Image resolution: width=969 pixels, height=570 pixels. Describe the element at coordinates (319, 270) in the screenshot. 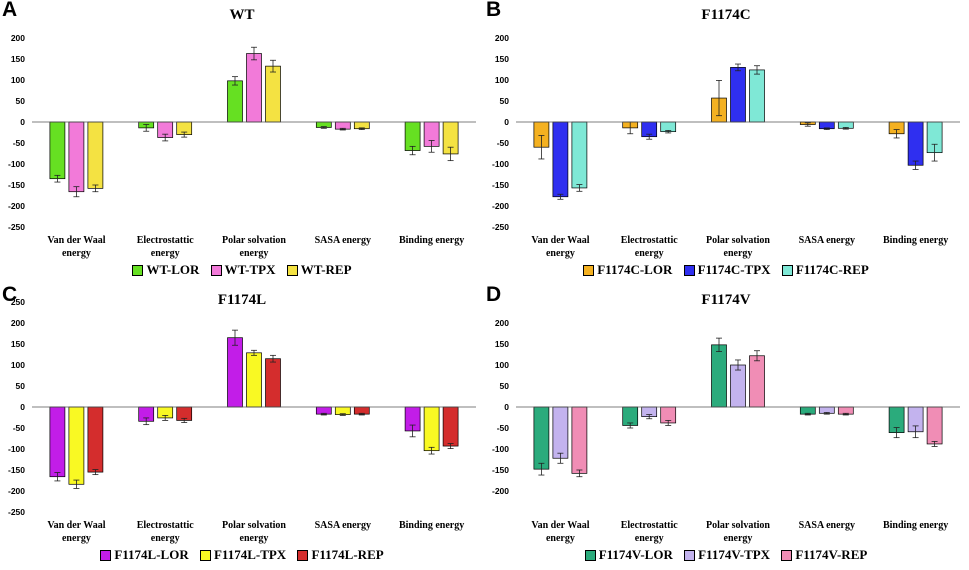

I see `legend-item: WT-REP` at that location.